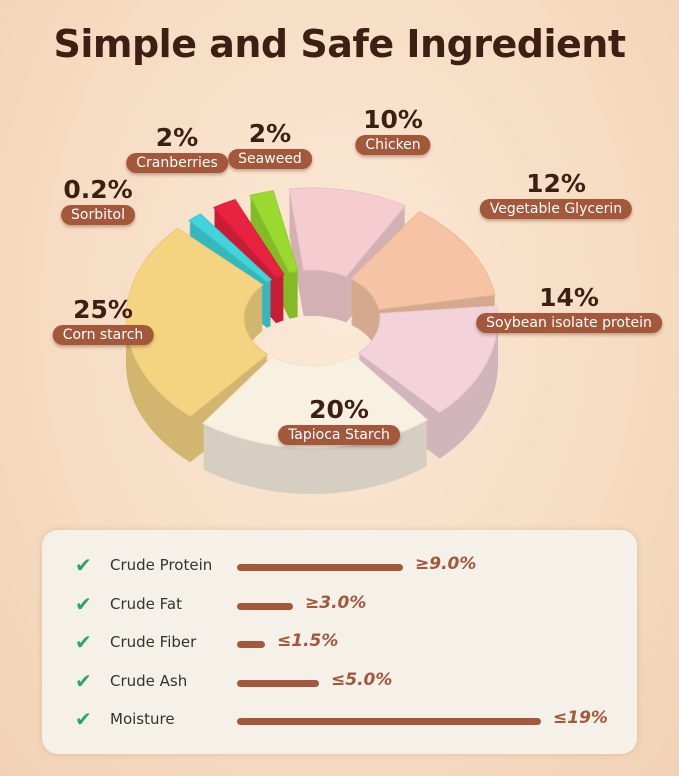  I want to click on slice-name: Chicken, so click(393, 145).